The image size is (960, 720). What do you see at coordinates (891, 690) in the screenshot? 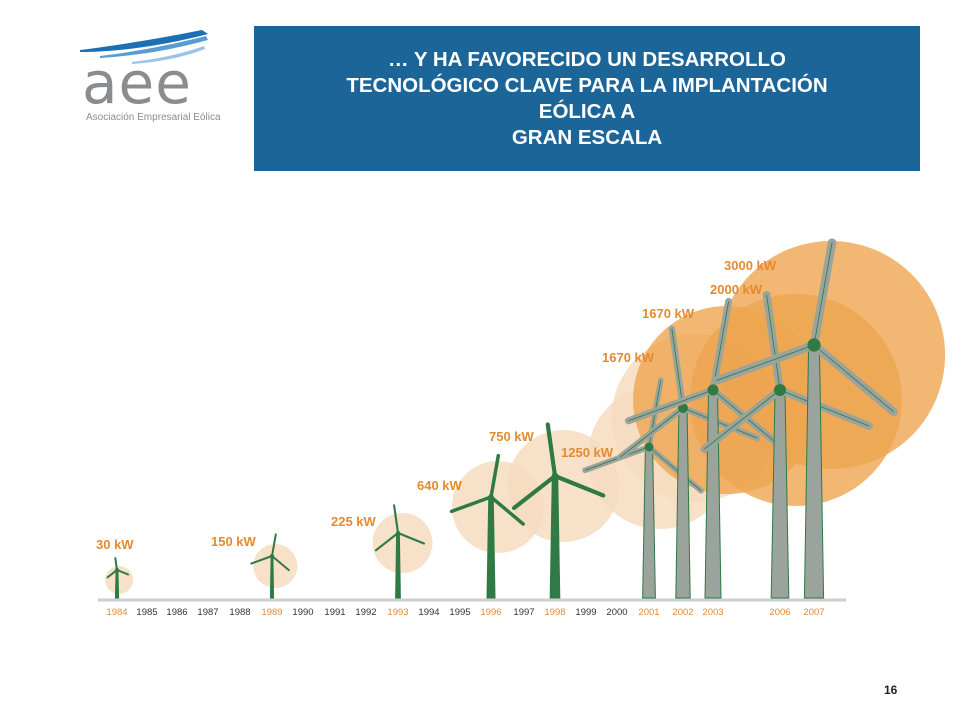
I see `page-number: 16` at bounding box center [891, 690].